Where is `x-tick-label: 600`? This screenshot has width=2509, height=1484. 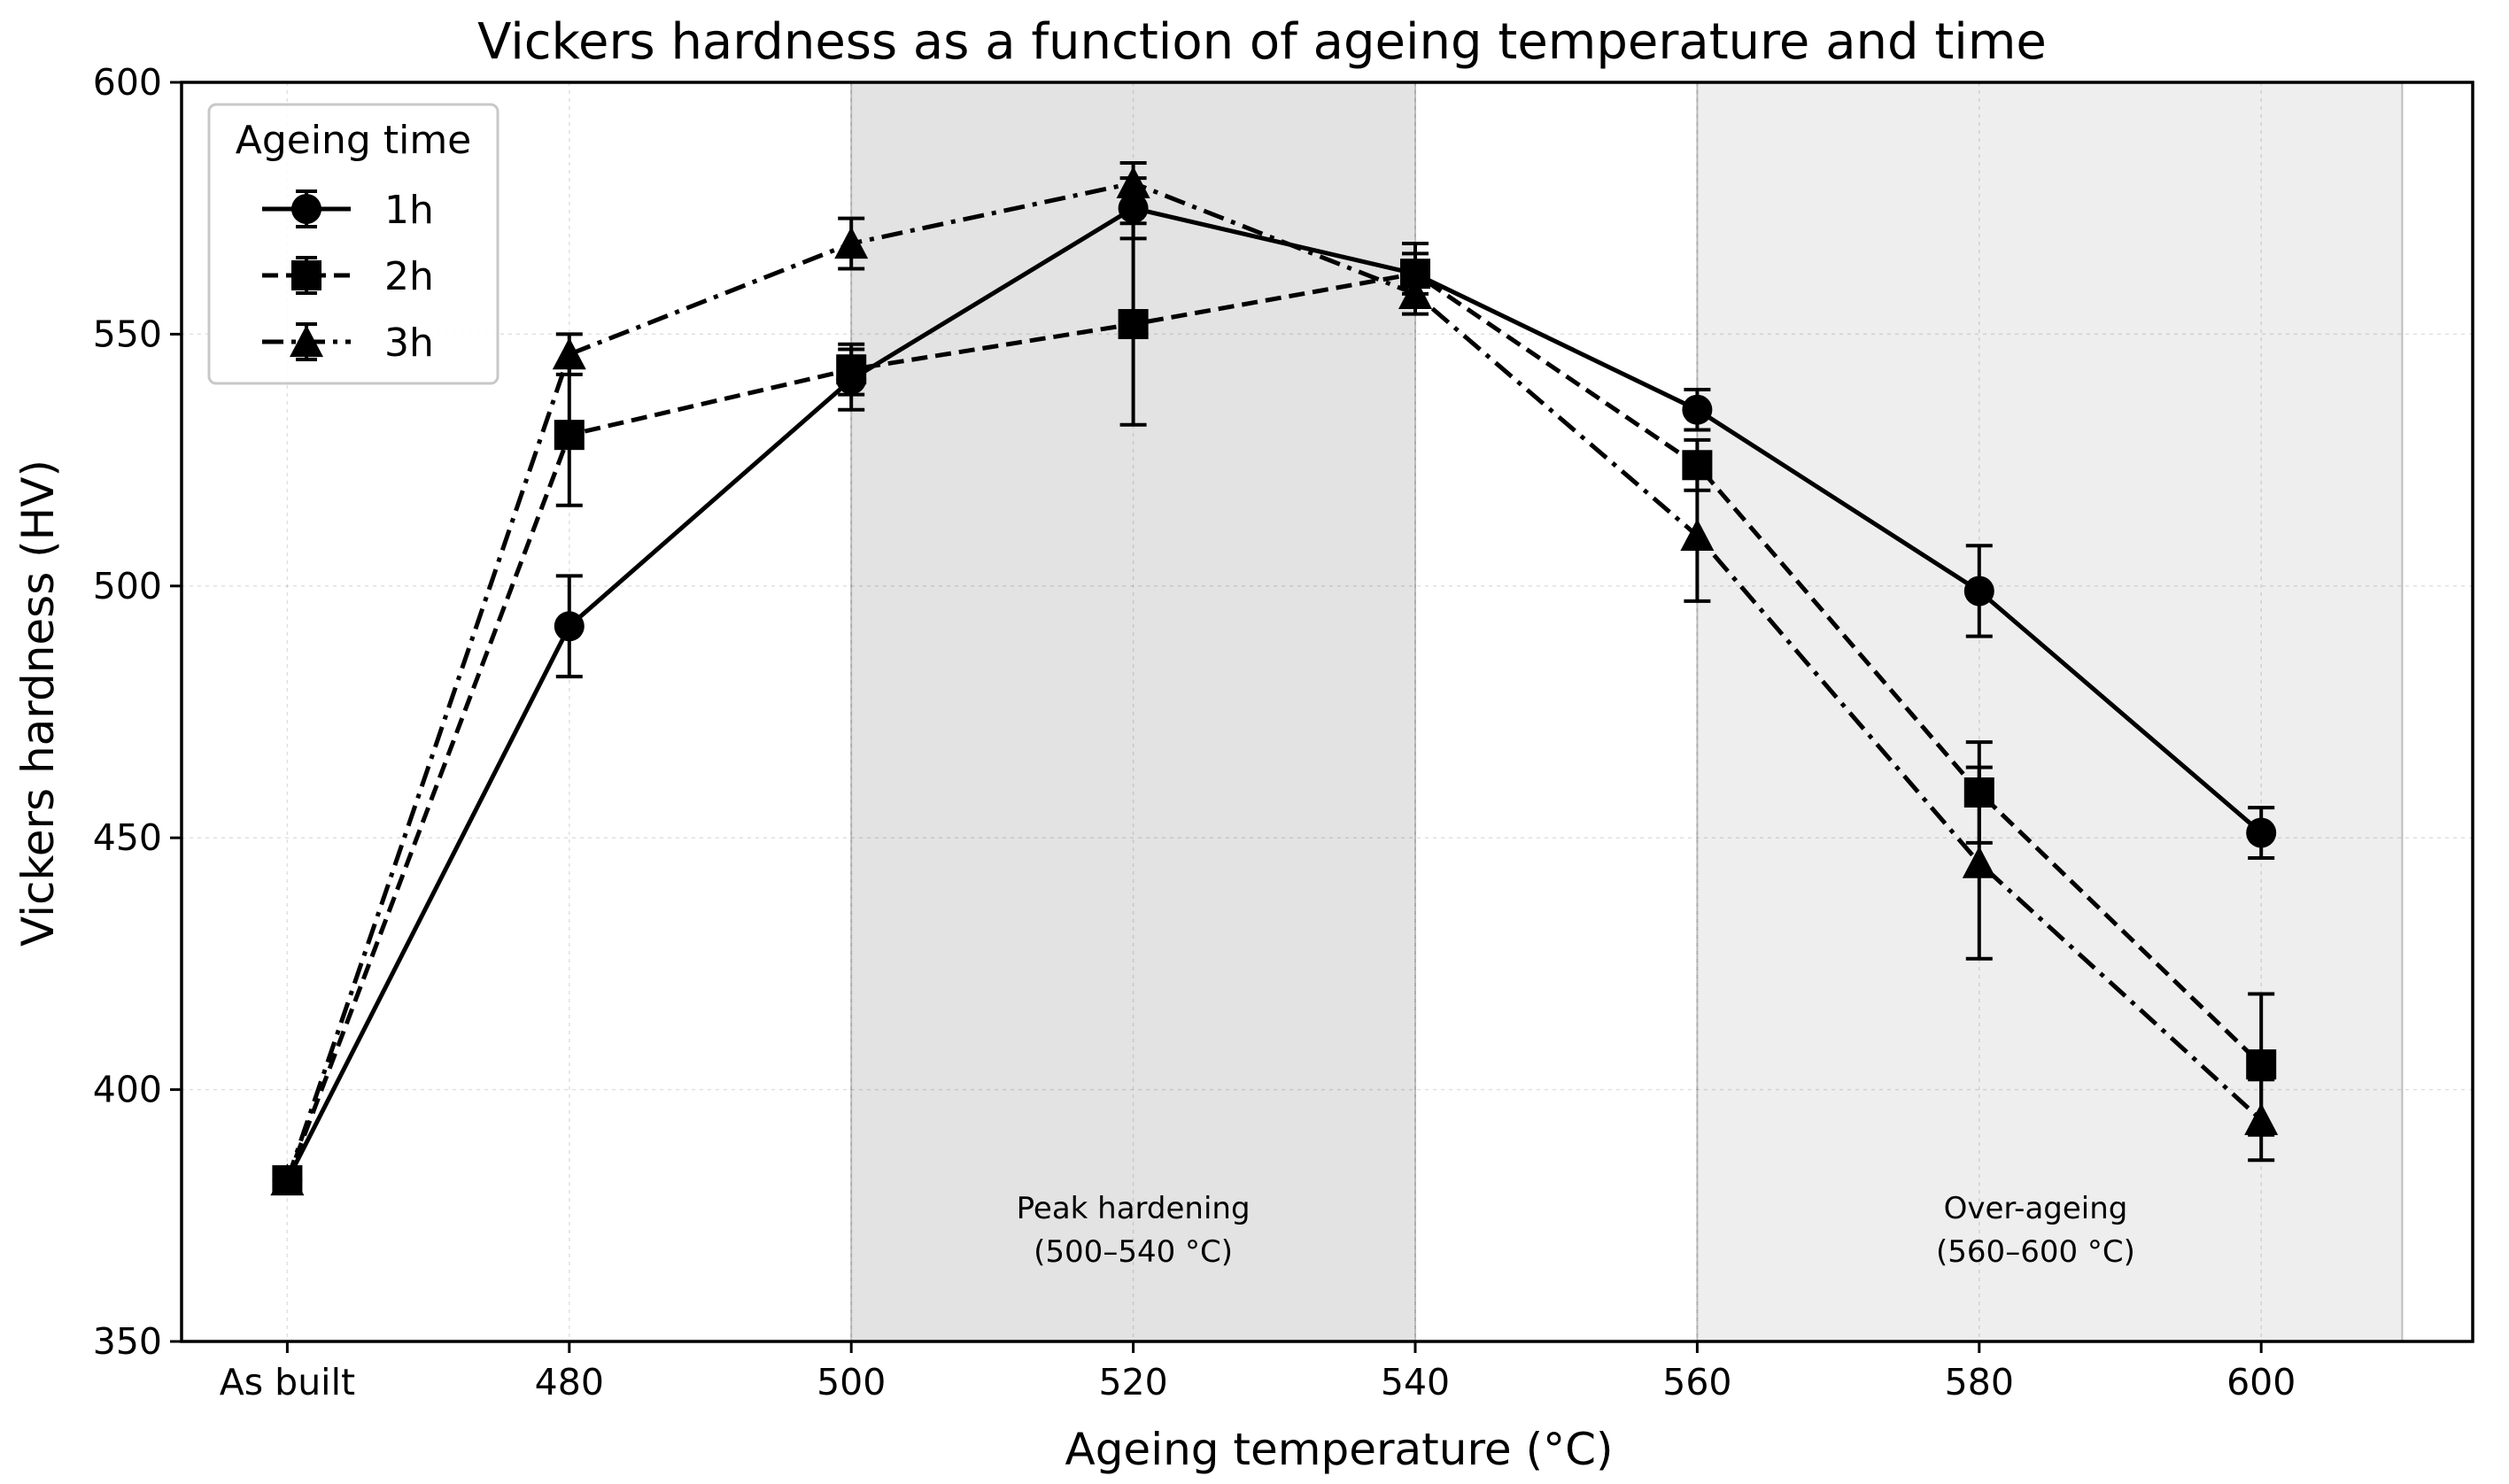
x-tick-label: 600 is located at coordinates (2261, 1382).